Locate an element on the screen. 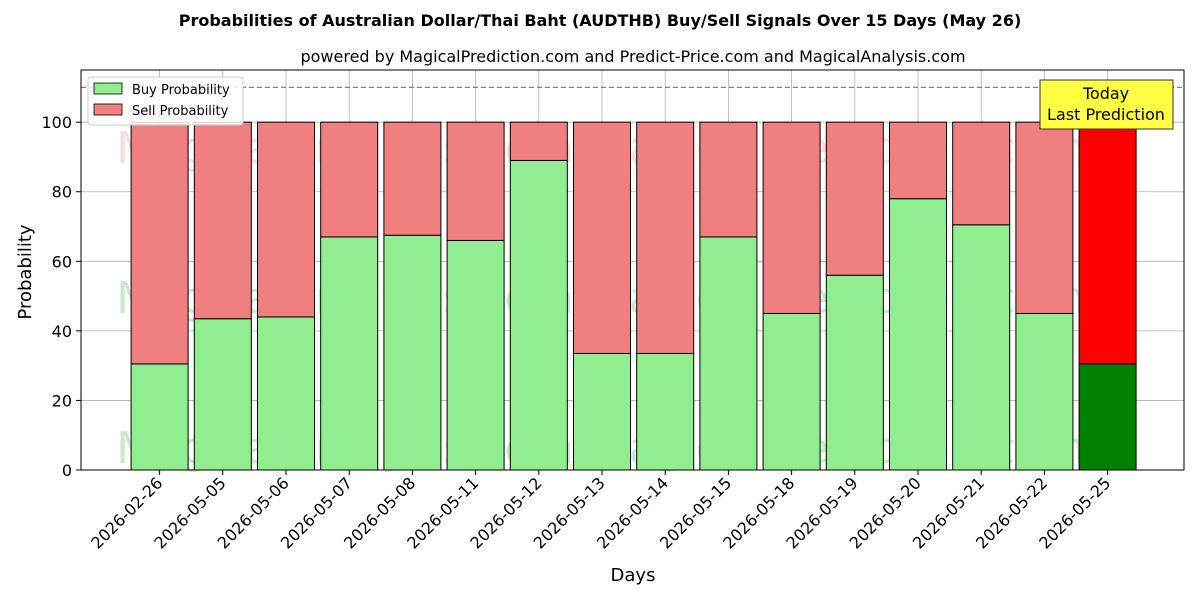 This screenshot has width=1200, height=600. legend-sell-swatch is located at coordinates (108, 109).